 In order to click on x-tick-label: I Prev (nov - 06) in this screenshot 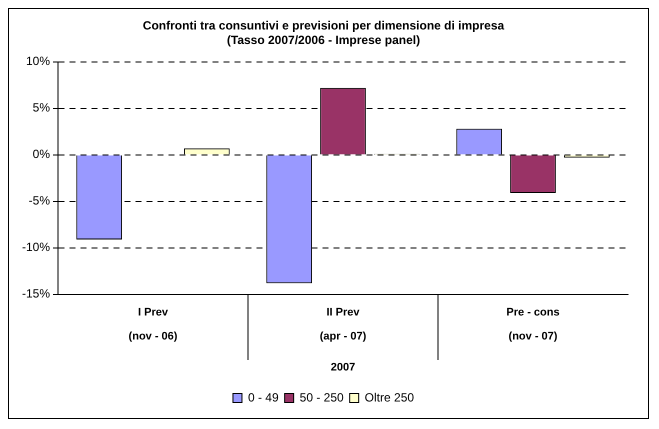, I will do `click(153, 324)`.